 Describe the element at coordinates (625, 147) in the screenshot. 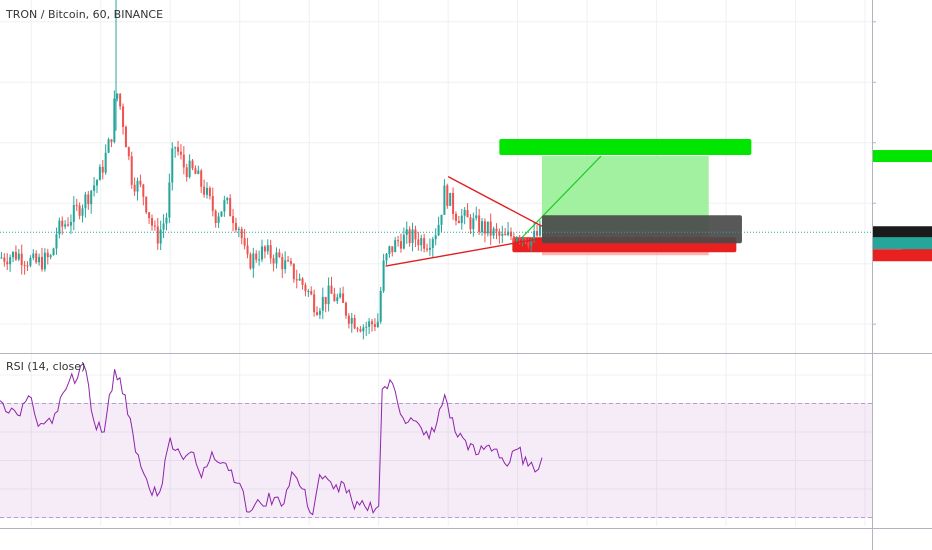

I see `target-label-box` at that location.